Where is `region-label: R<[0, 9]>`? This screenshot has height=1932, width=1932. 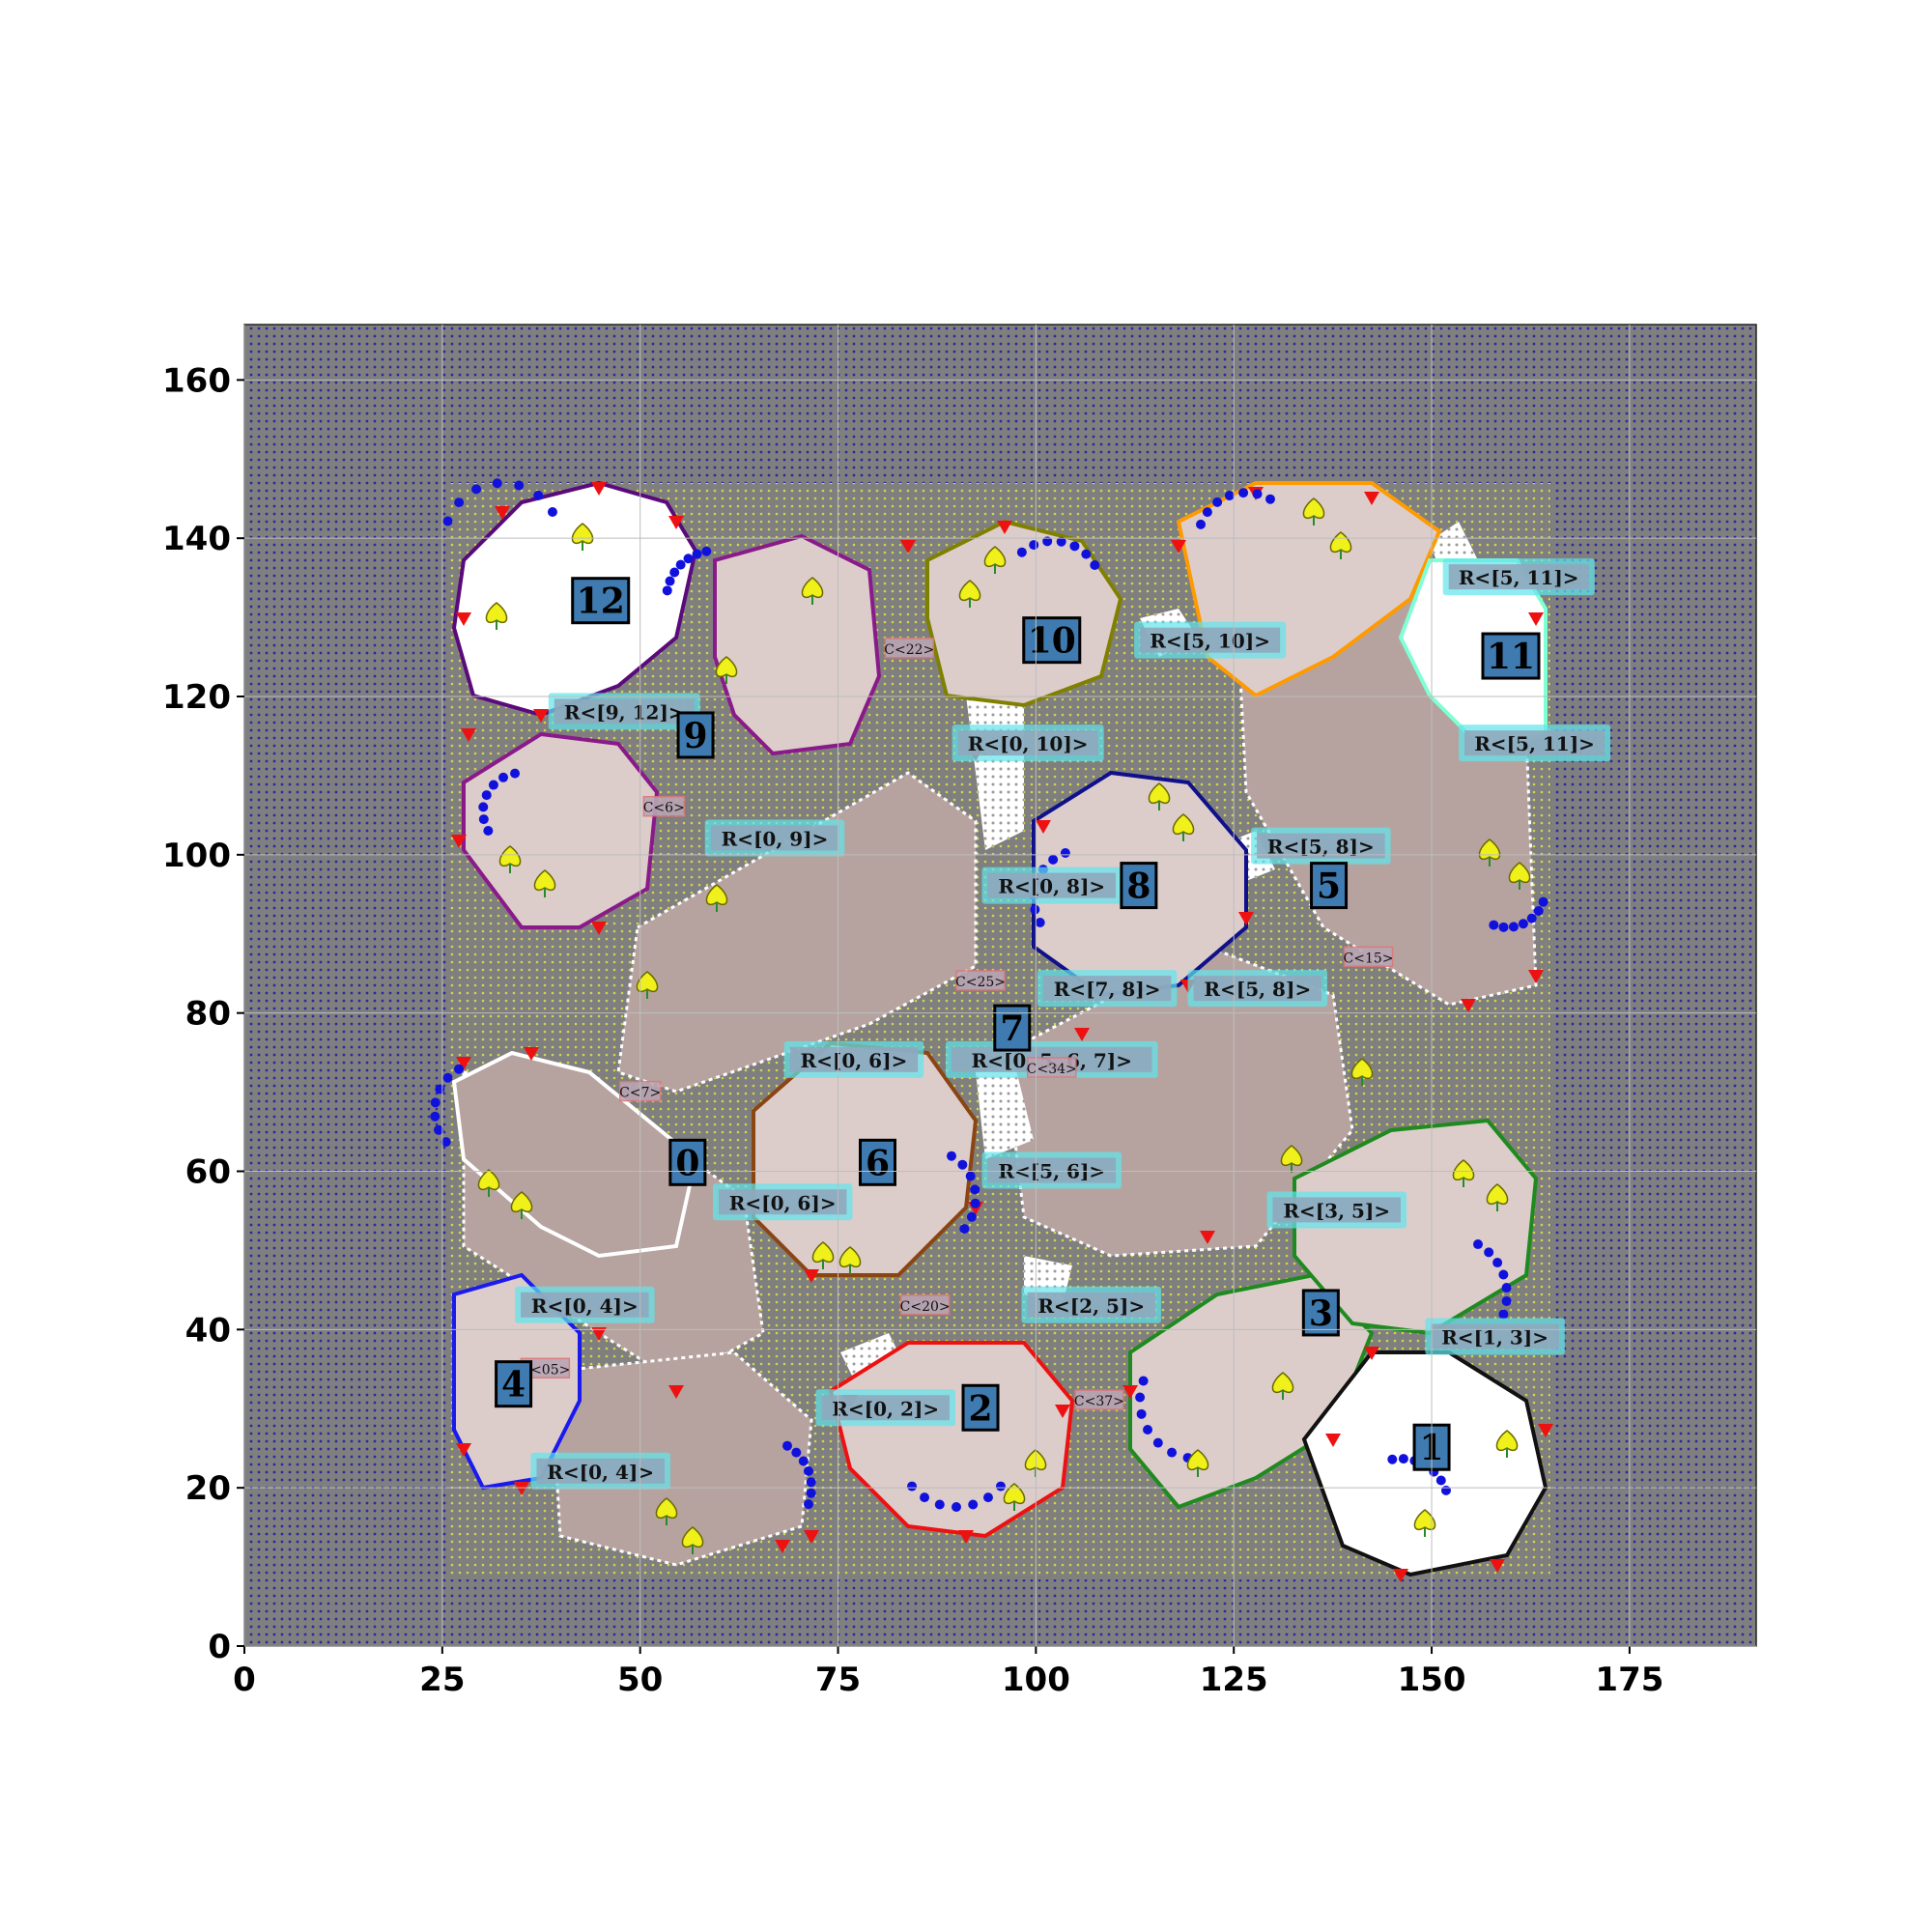 region-label: R<[0, 9]> is located at coordinates (774, 838).